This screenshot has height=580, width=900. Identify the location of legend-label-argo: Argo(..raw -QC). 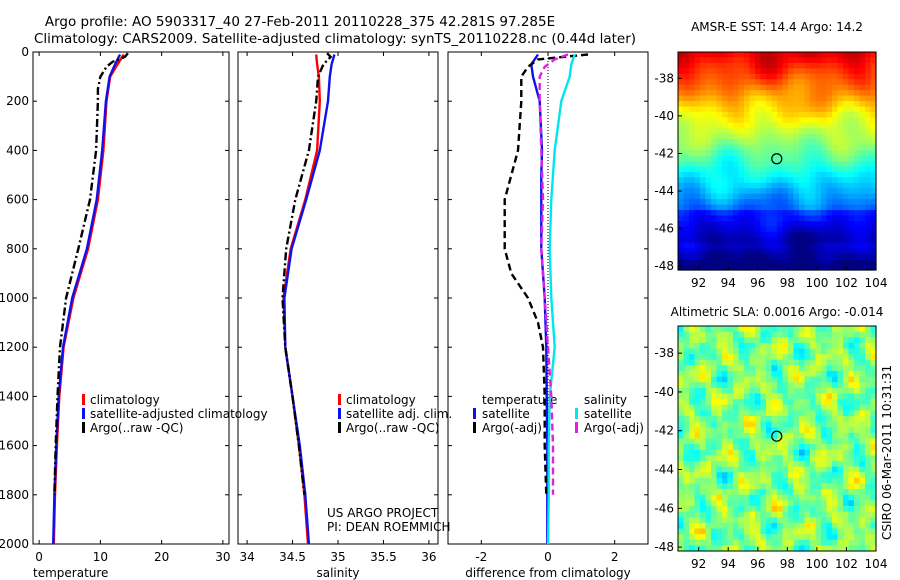
(392, 428).